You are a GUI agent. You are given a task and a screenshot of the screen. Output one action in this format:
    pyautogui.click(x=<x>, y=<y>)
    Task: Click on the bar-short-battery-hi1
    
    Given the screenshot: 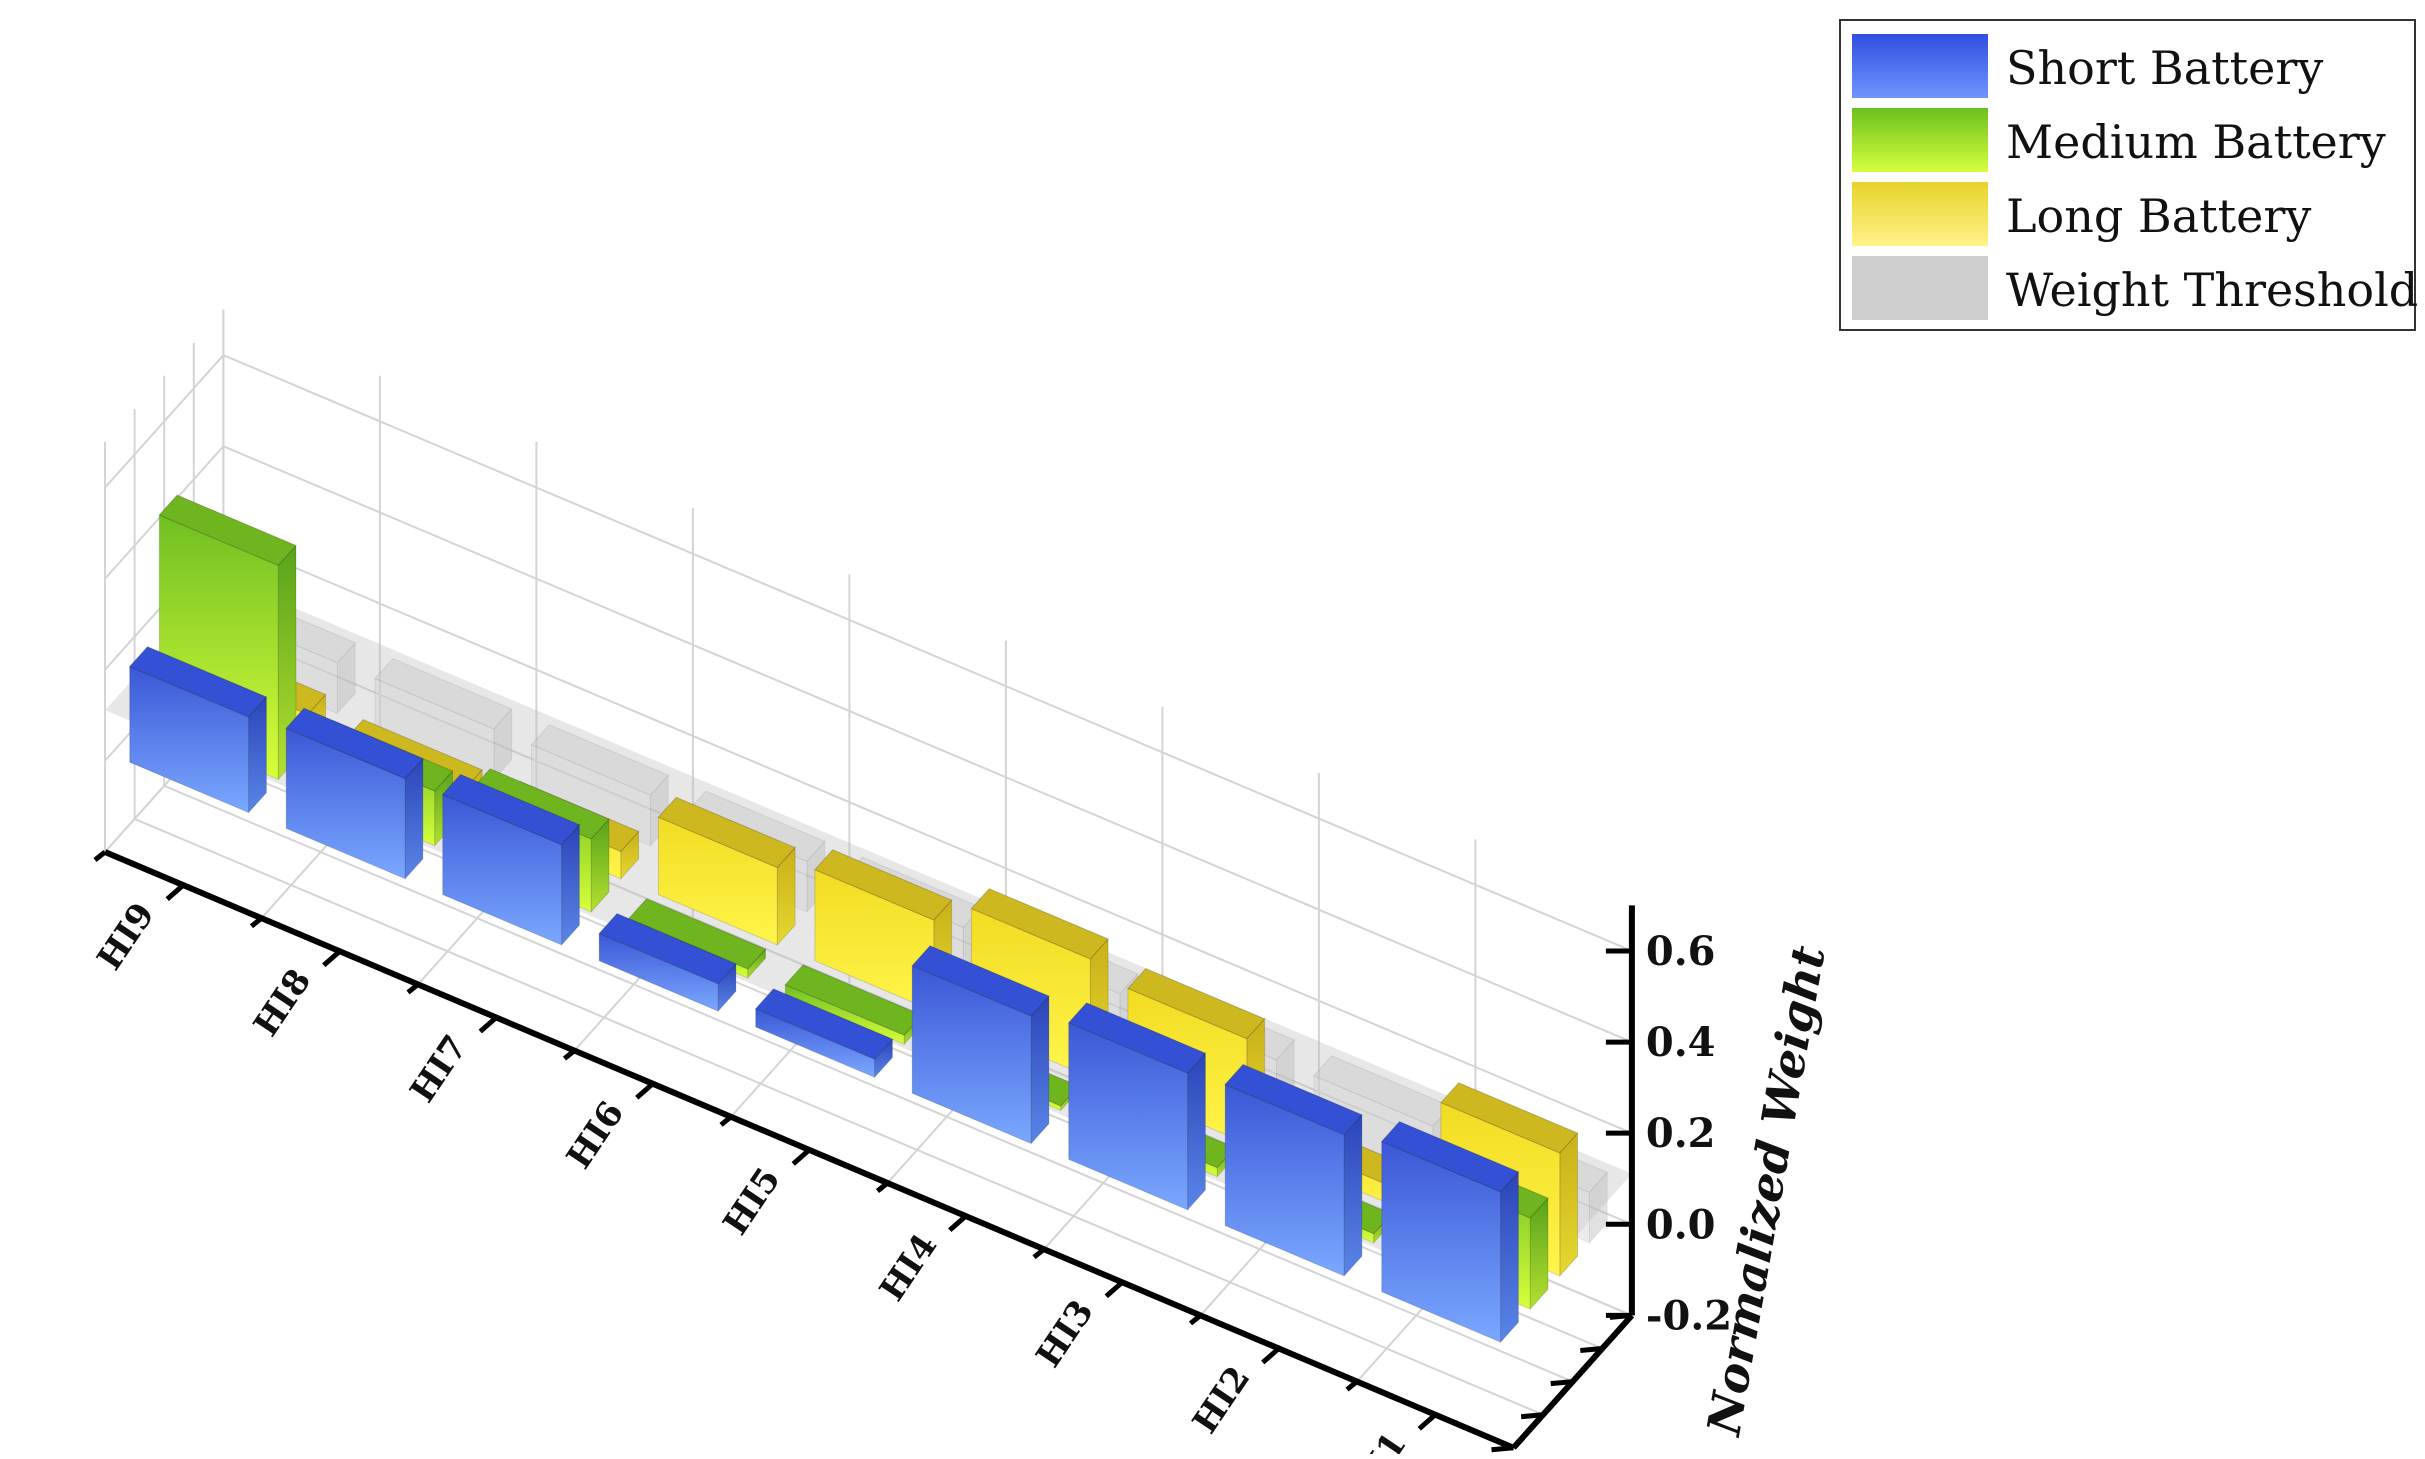 What is the action you would take?
    pyautogui.click(x=1450, y=1232)
    